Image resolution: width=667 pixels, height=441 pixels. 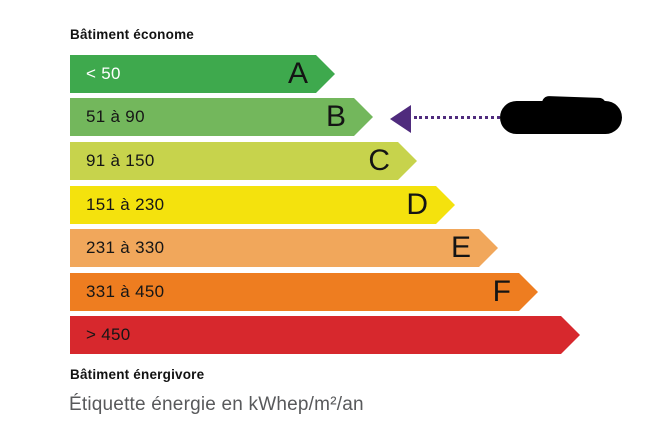 What do you see at coordinates (243, 161) in the screenshot?
I see `band-row: 91 à 150 C` at bounding box center [243, 161].